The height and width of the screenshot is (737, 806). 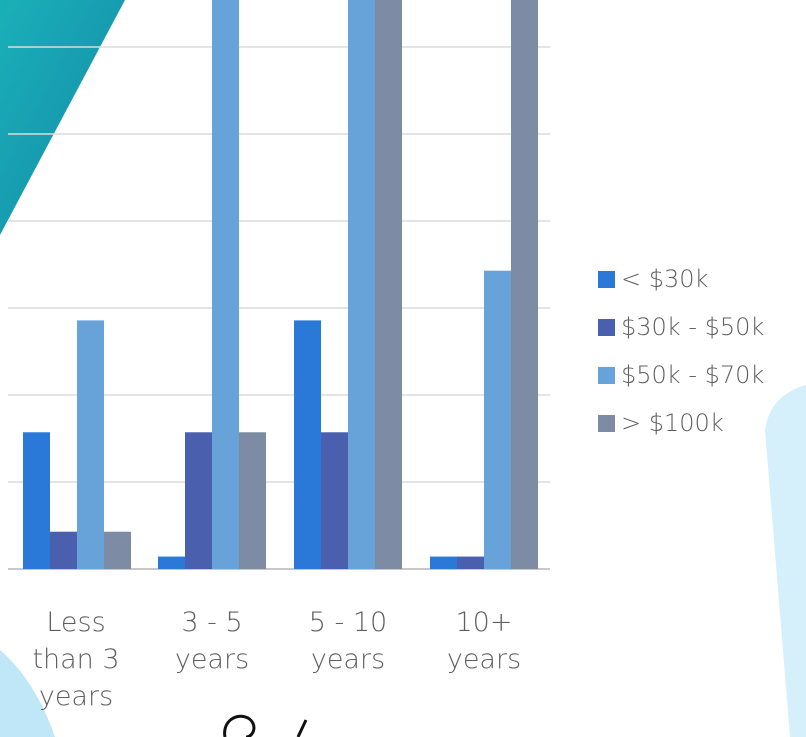 What do you see at coordinates (212, 641) in the screenshot?
I see `category-label: 3 - 5 years` at bounding box center [212, 641].